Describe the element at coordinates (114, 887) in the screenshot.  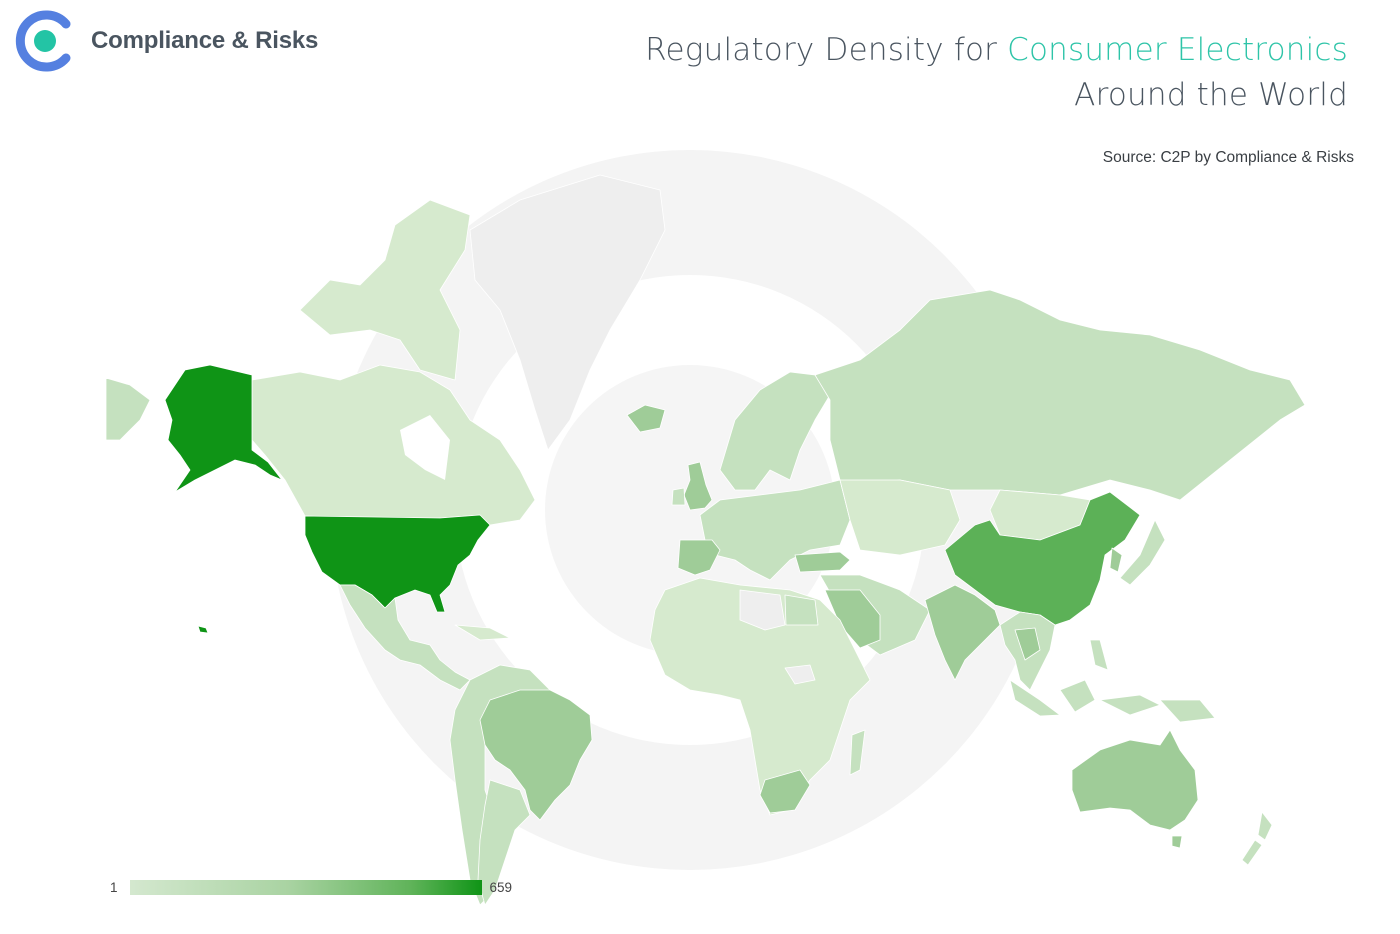
I see `legend-min-label: 1` at that location.